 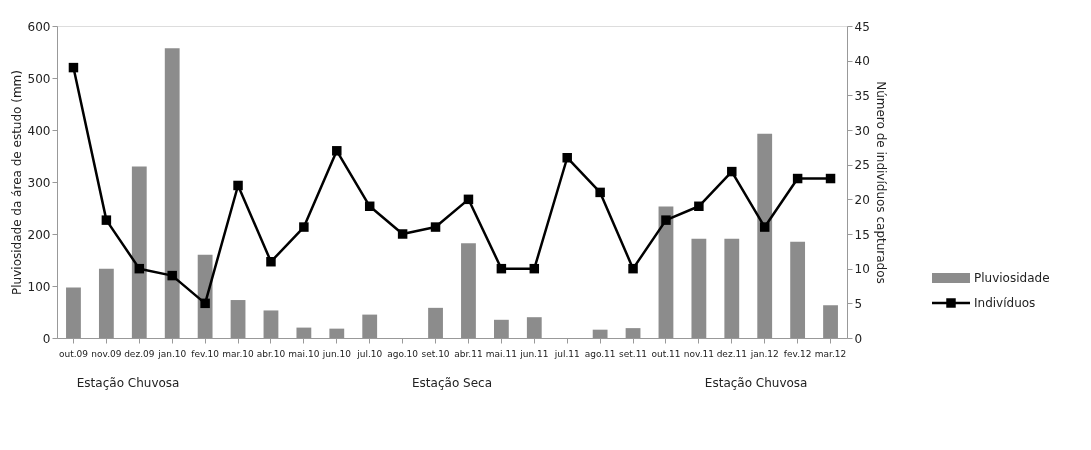 What do you see at coordinates (73, 353) in the screenshot?
I see `x-tick-label: out.09` at bounding box center [73, 353].